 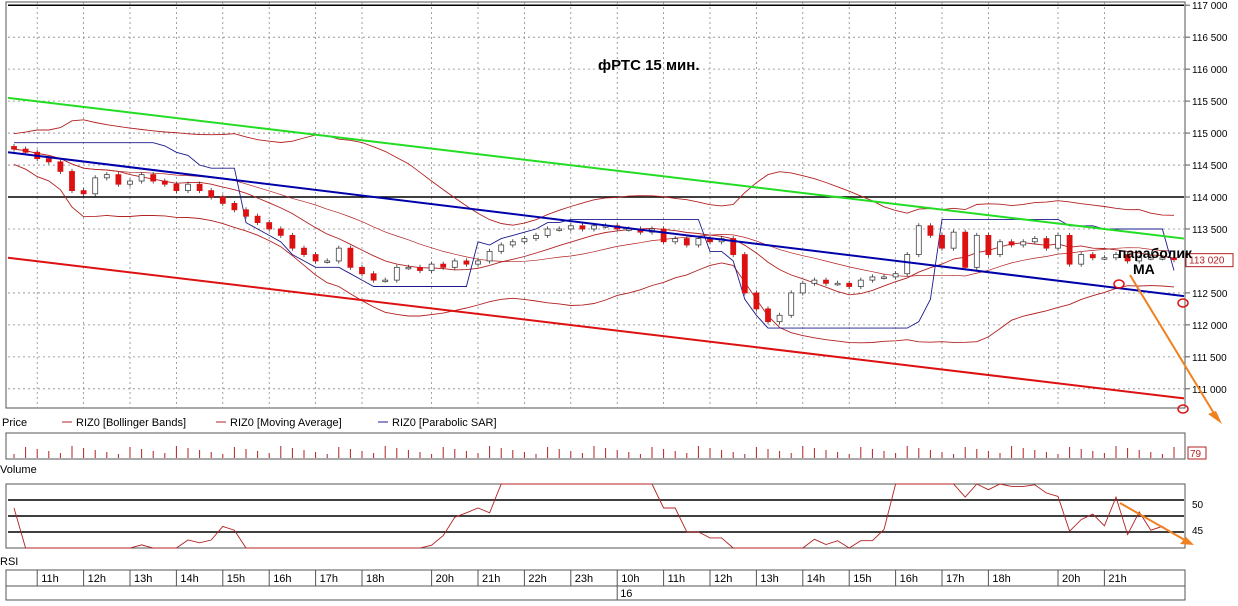 What do you see at coordinates (1210, 198) in the screenshot?
I see `y-tick-label: 114 000` at bounding box center [1210, 198].